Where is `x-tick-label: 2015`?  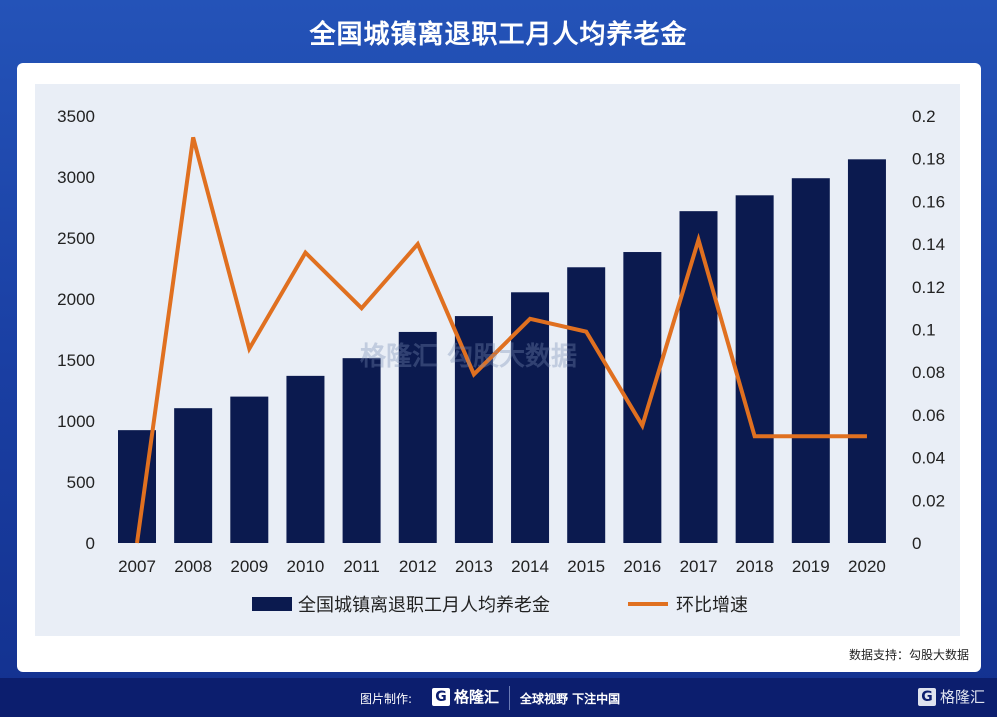 x-tick-label: 2015 is located at coordinates (586, 566).